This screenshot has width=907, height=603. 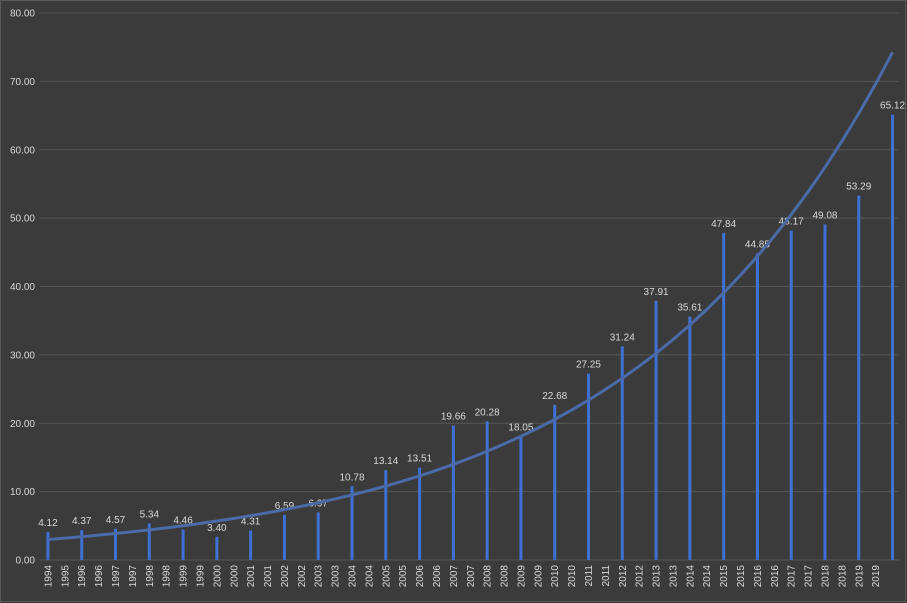 What do you see at coordinates (285, 506) in the screenshot?
I see `data-label: 6.59` at bounding box center [285, 506].